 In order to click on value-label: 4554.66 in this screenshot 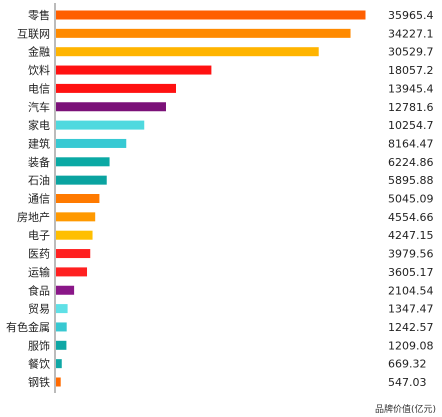, I will do `click(411, 217)`.